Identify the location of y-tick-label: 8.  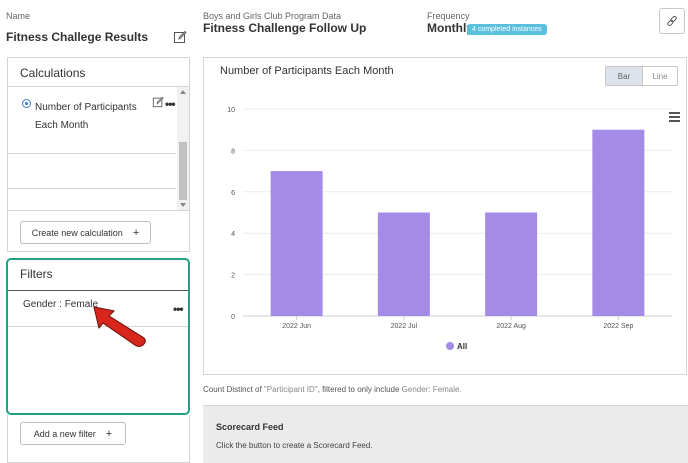
(233, 151).